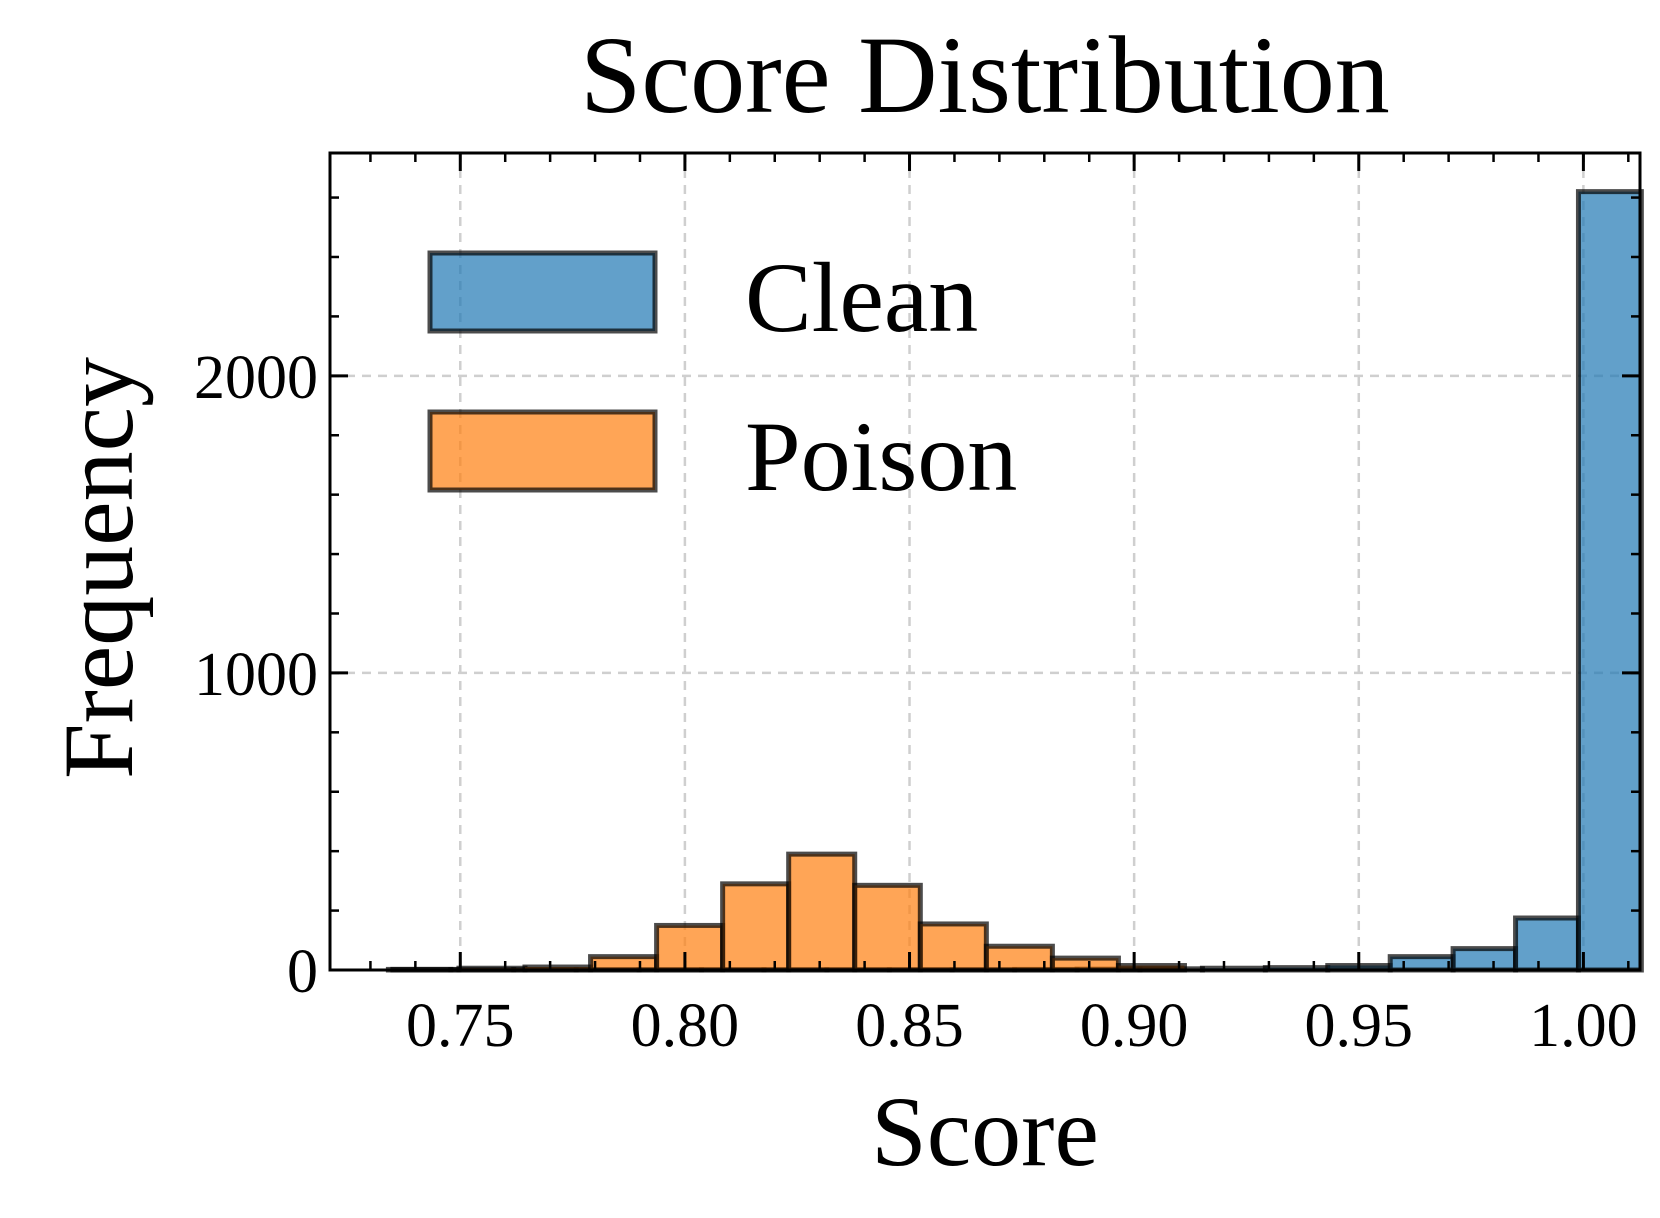 This screenshot has width=1660, height=1218. I want to click on legend-swatch-clean, so click(542, 292).